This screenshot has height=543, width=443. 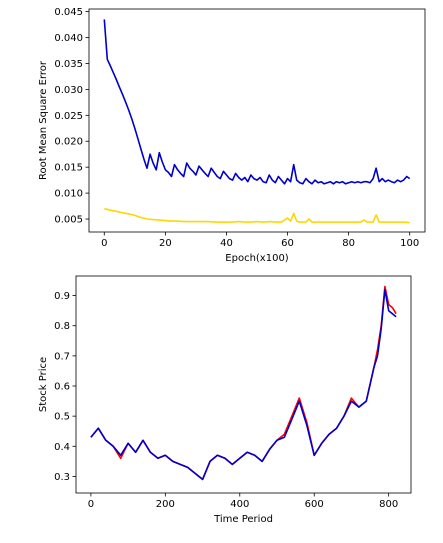 What do you see at coordinates (348, 243) in the screenshot?
I see `chart-0-x-tick-label: 80` at bounding box center [348, 243].